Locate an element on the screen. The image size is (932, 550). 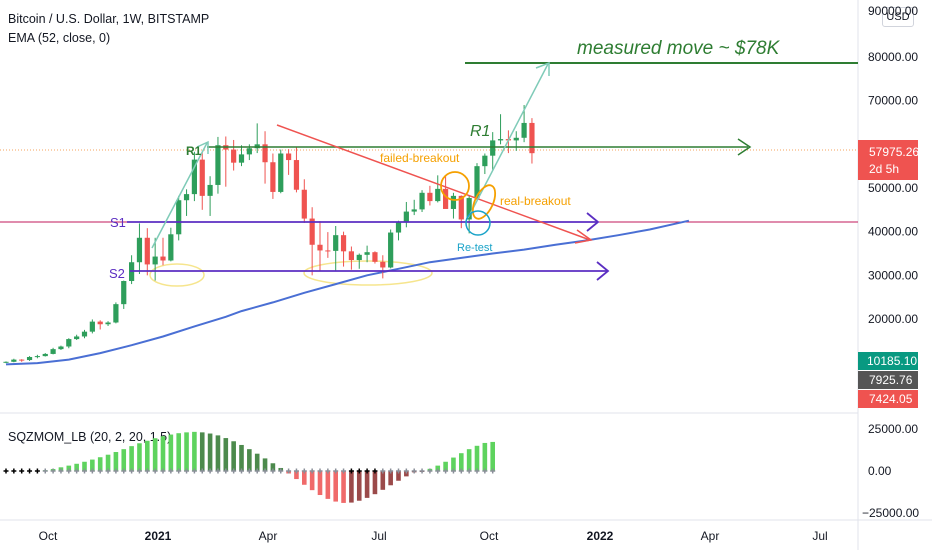
real-breakout-label: real-breakout is located at coordinates (535, 201).